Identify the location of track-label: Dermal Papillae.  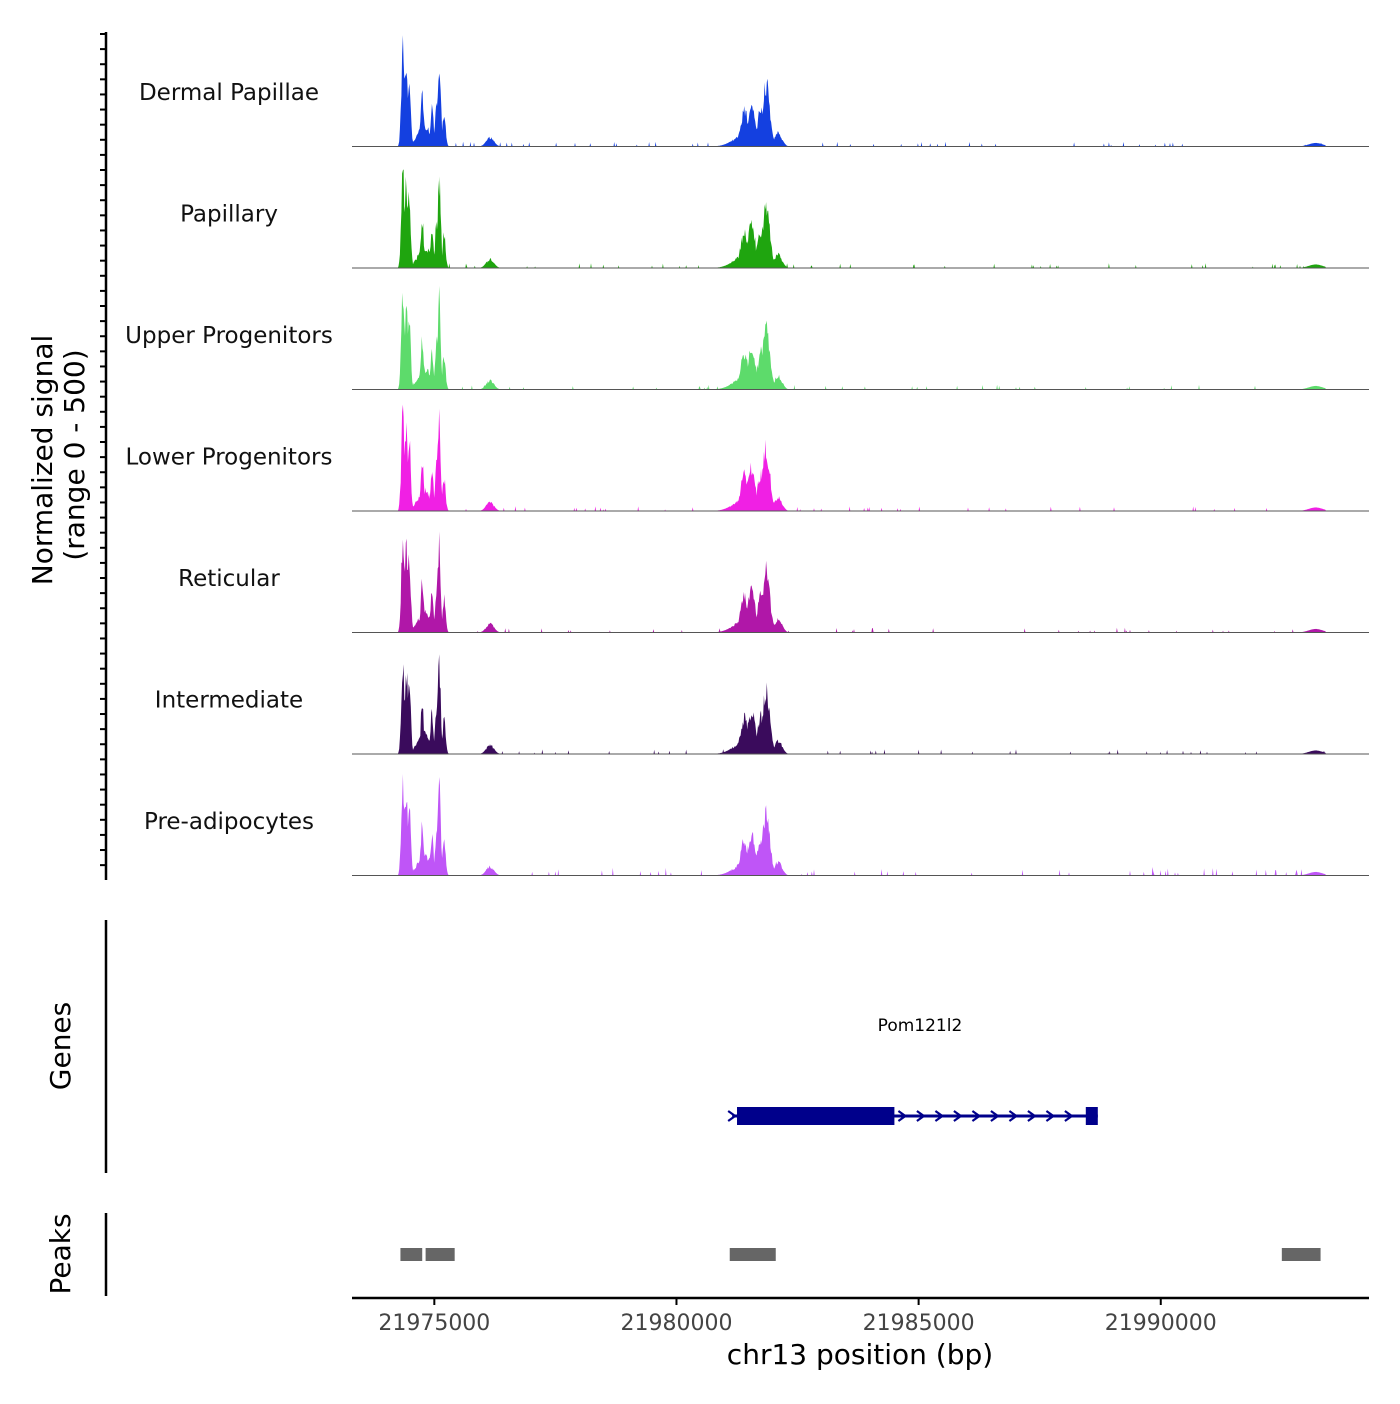
(229, 93).